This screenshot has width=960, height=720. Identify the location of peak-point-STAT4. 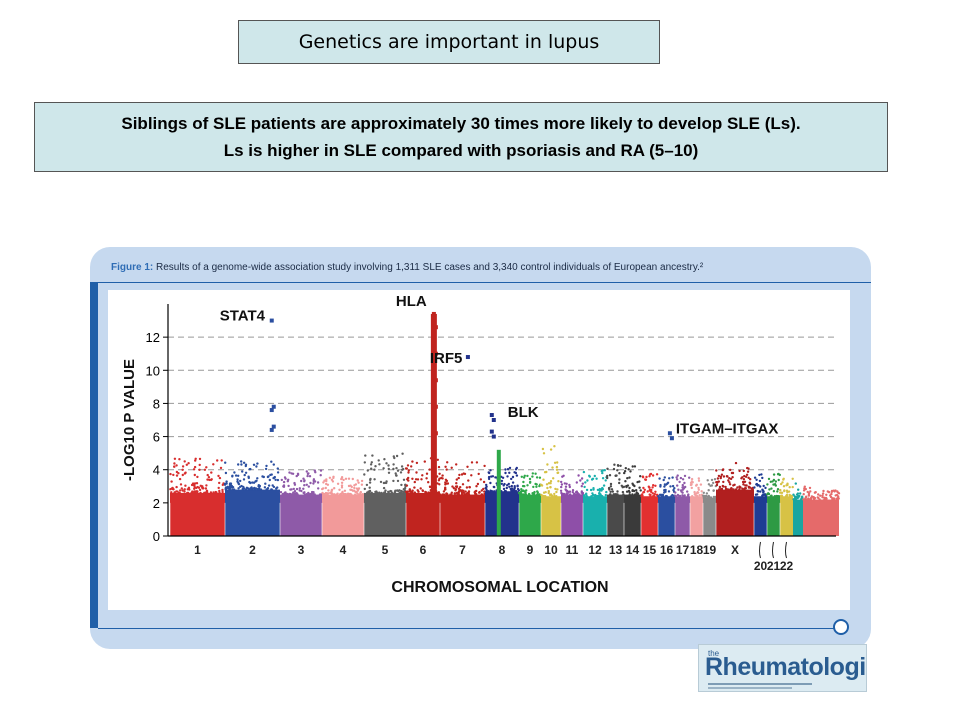
(273, 426).